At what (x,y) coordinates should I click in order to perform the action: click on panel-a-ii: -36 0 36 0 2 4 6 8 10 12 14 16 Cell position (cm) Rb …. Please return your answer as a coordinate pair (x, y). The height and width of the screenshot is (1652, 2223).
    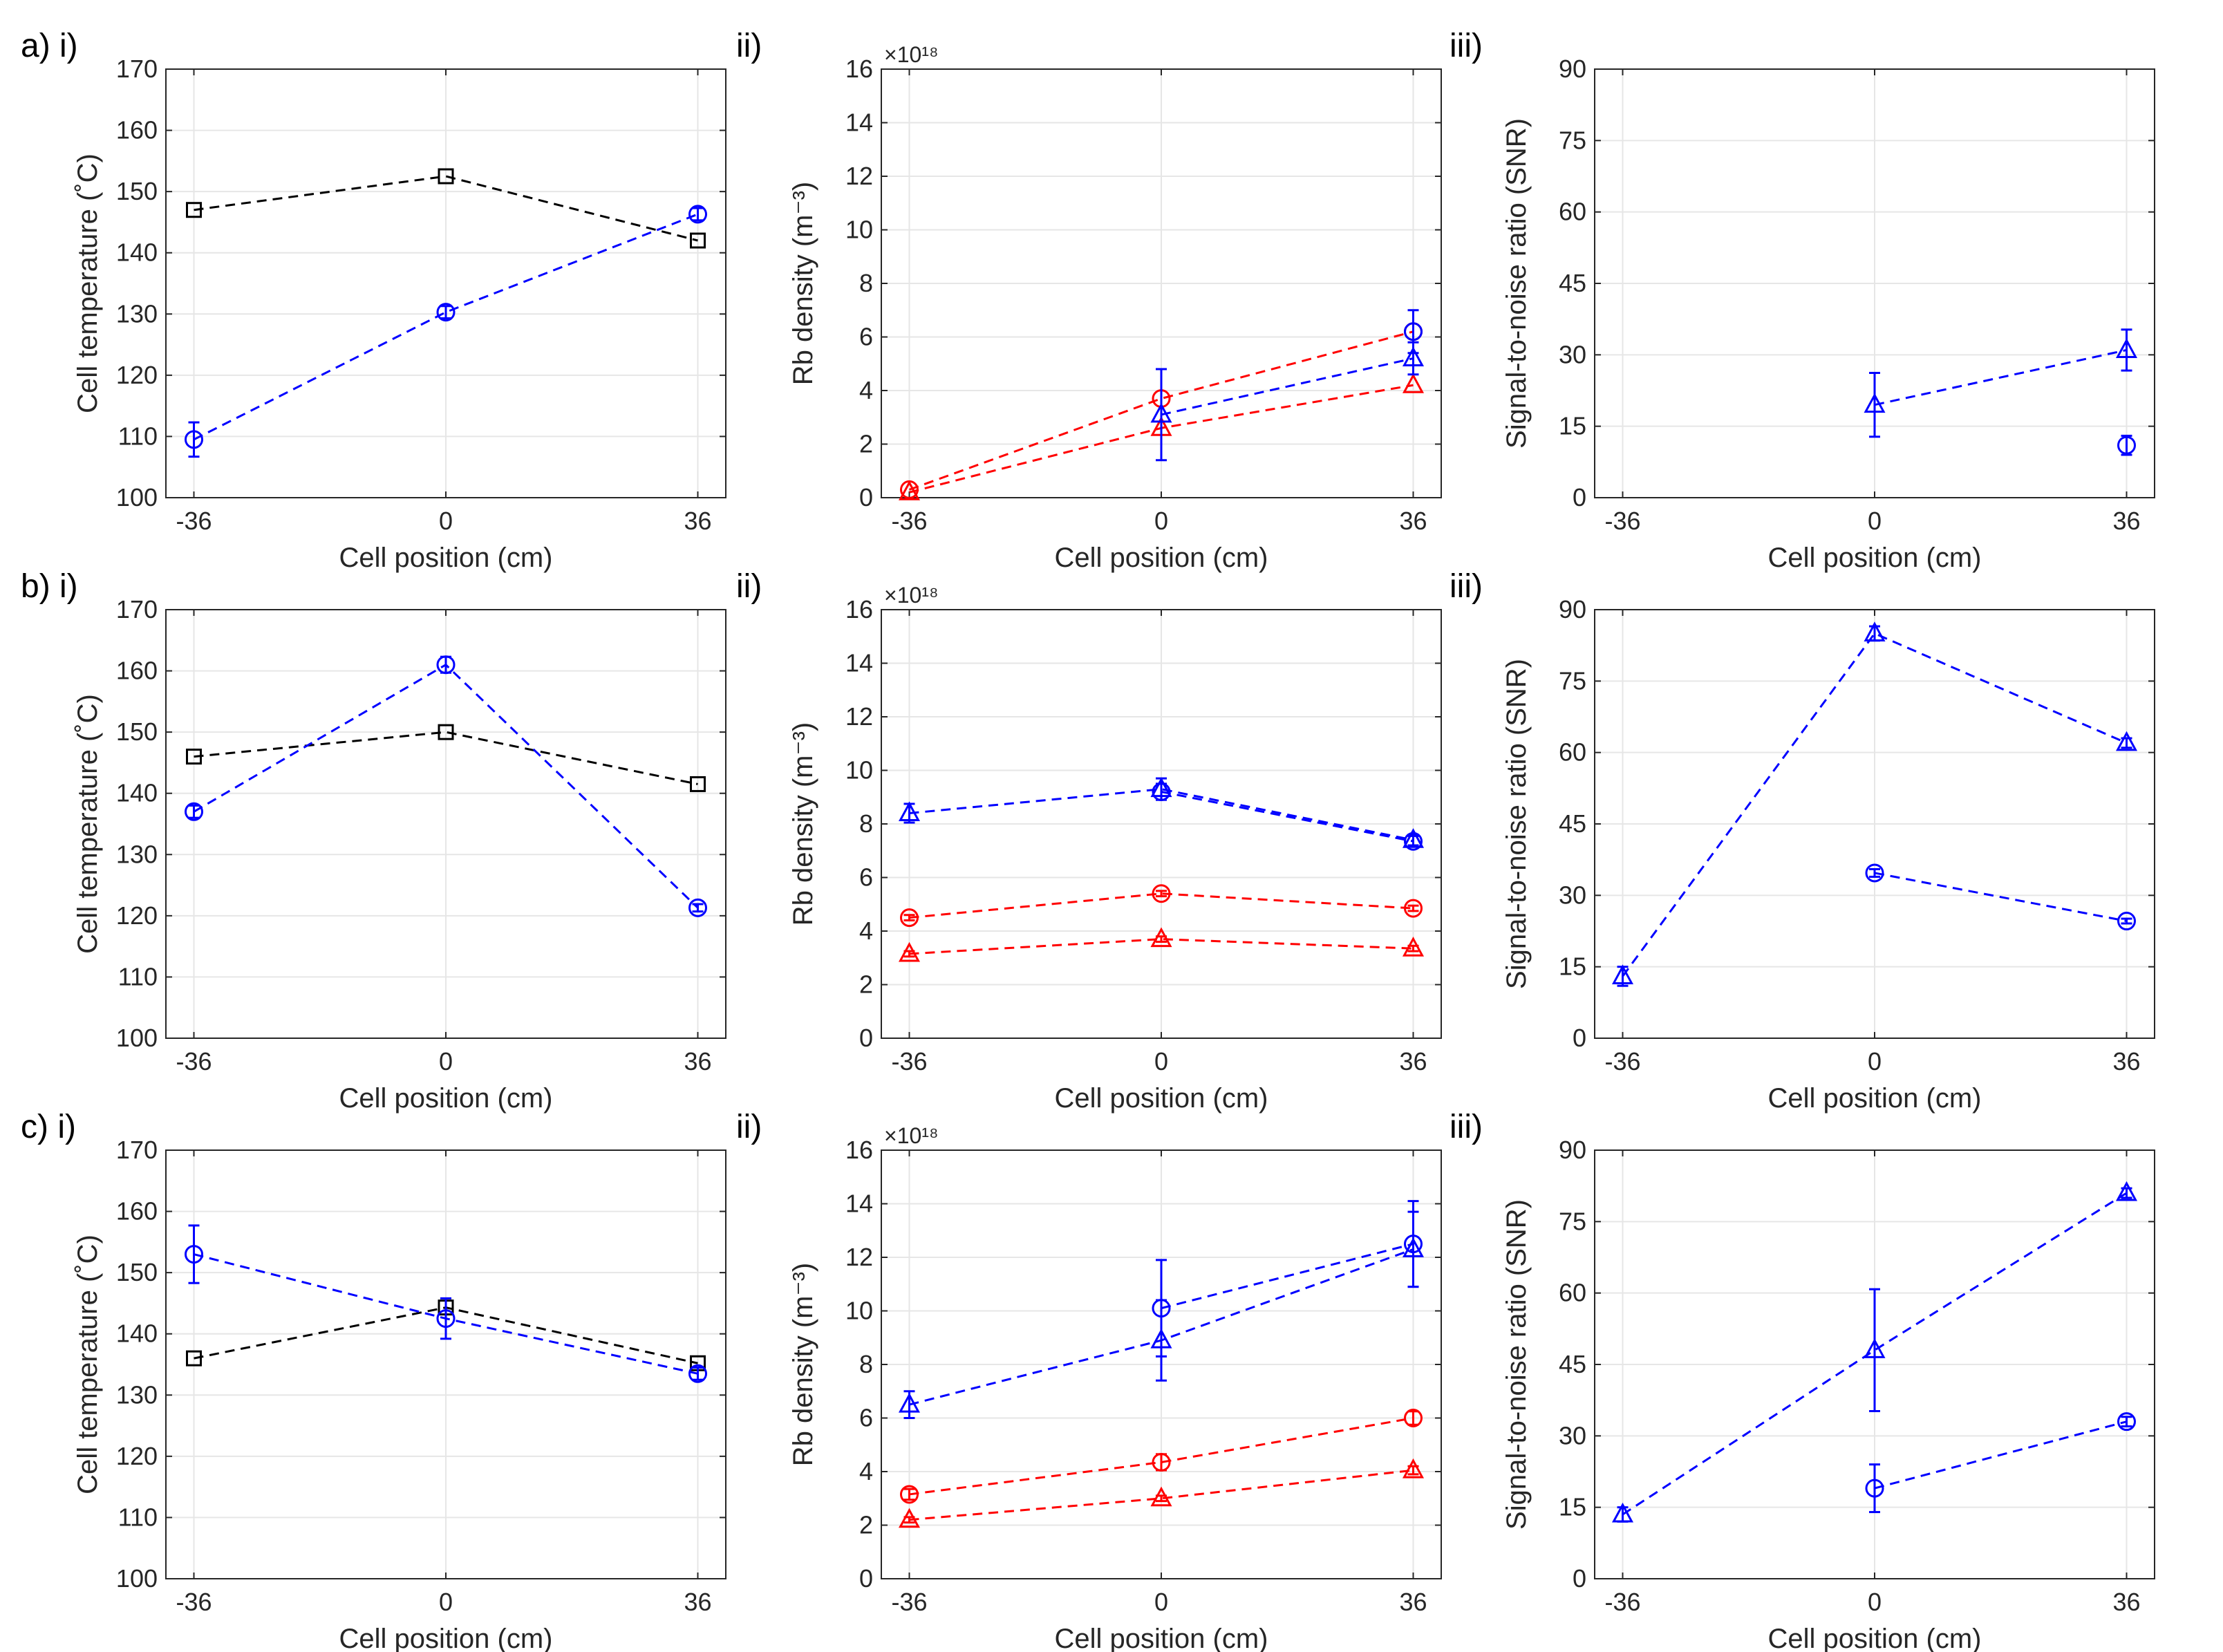
    Looking at the image, I should click on (1089, 300).